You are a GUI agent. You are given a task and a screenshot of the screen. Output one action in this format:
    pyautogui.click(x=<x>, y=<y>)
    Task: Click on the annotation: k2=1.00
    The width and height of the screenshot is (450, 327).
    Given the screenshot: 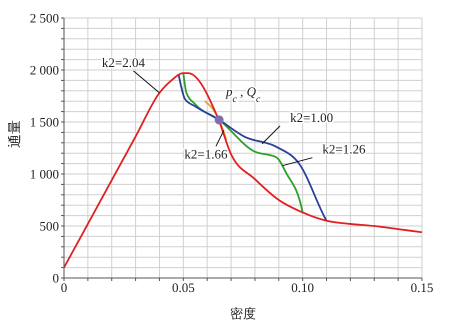 What is the action you would take?
    pyautogui.click(x=312, y=117)
    